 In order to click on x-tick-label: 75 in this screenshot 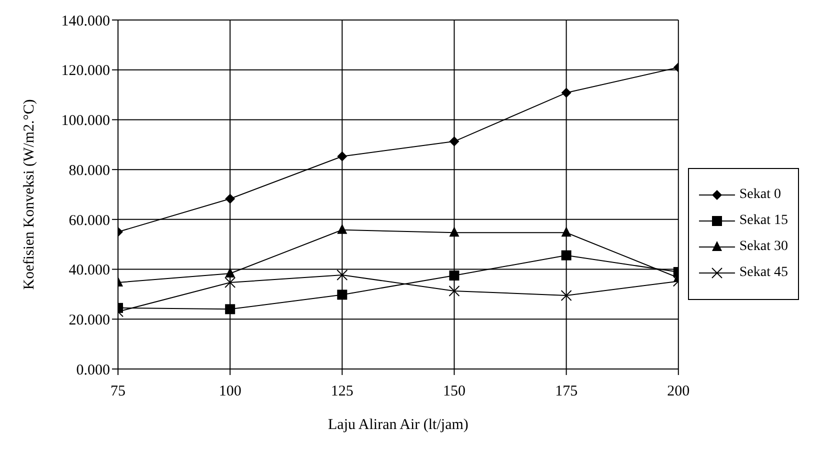, I will do `click(118, 392)`.